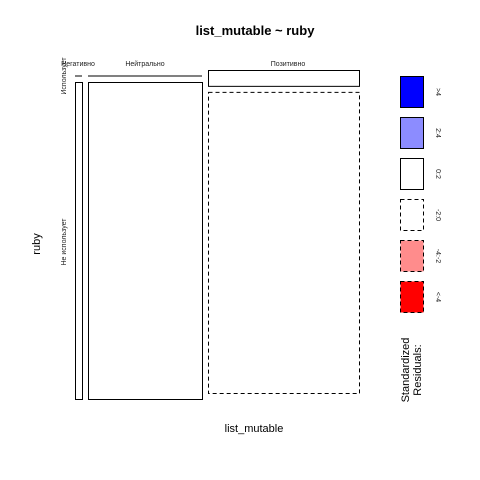 The image size is (480, 480). Describe the element at coordinates (64, 161) in the screenshot. I see `y-level-labels: Использует Не использует` at that location.